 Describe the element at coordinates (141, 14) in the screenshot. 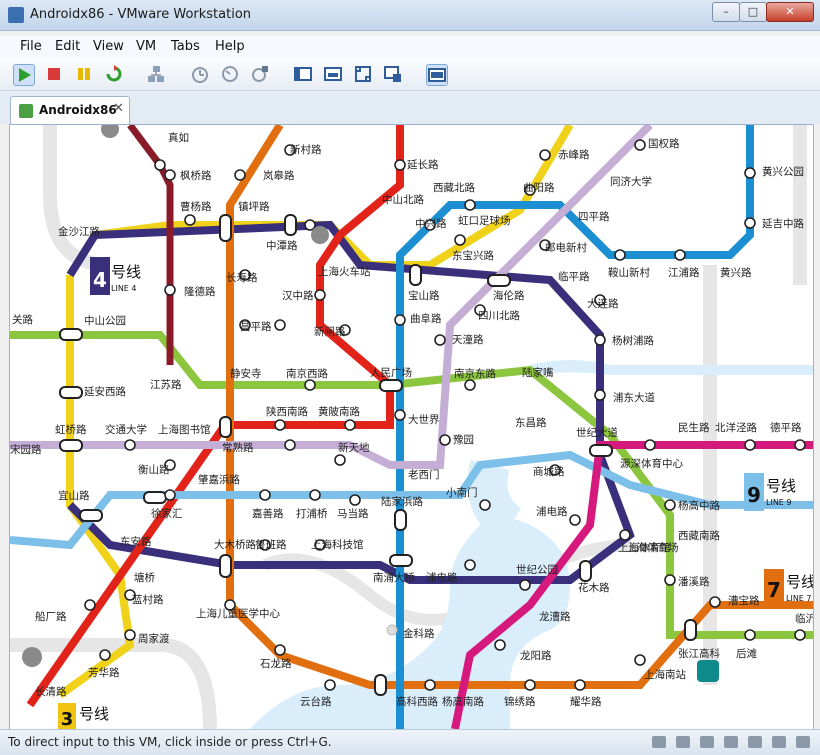

I see `window-title: Androidx86 - VMware Workstation` at that location.